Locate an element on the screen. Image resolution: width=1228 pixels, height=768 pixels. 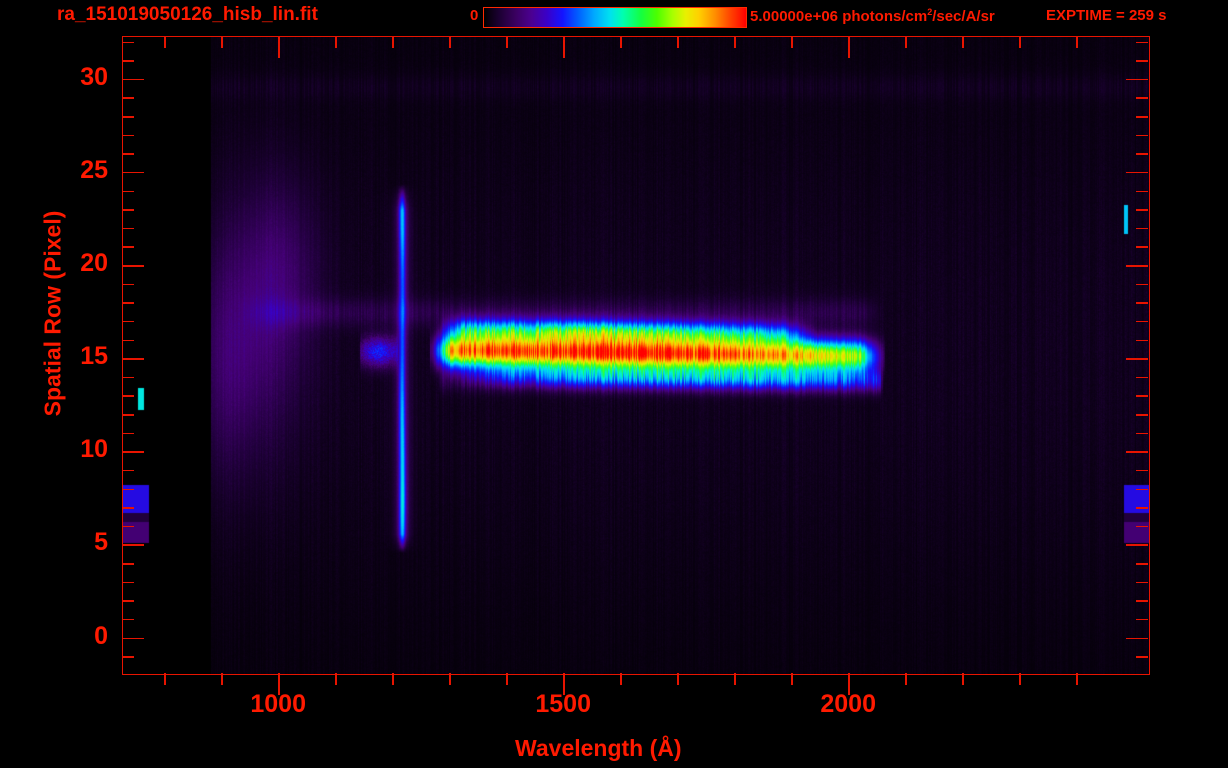
y-tick-label: 30 is located at coordinates (94, 76).